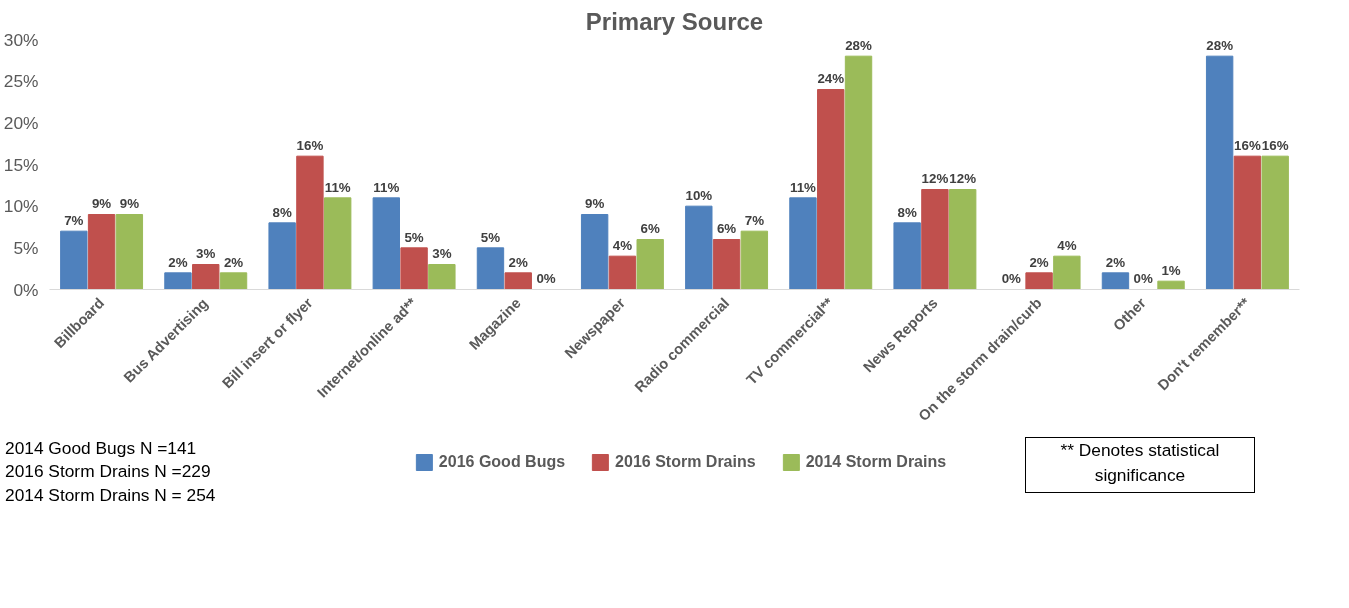 The height and width of the screenshot is (608, 1349). I want to click on y-tick-label: 25%, so click(21, 81).